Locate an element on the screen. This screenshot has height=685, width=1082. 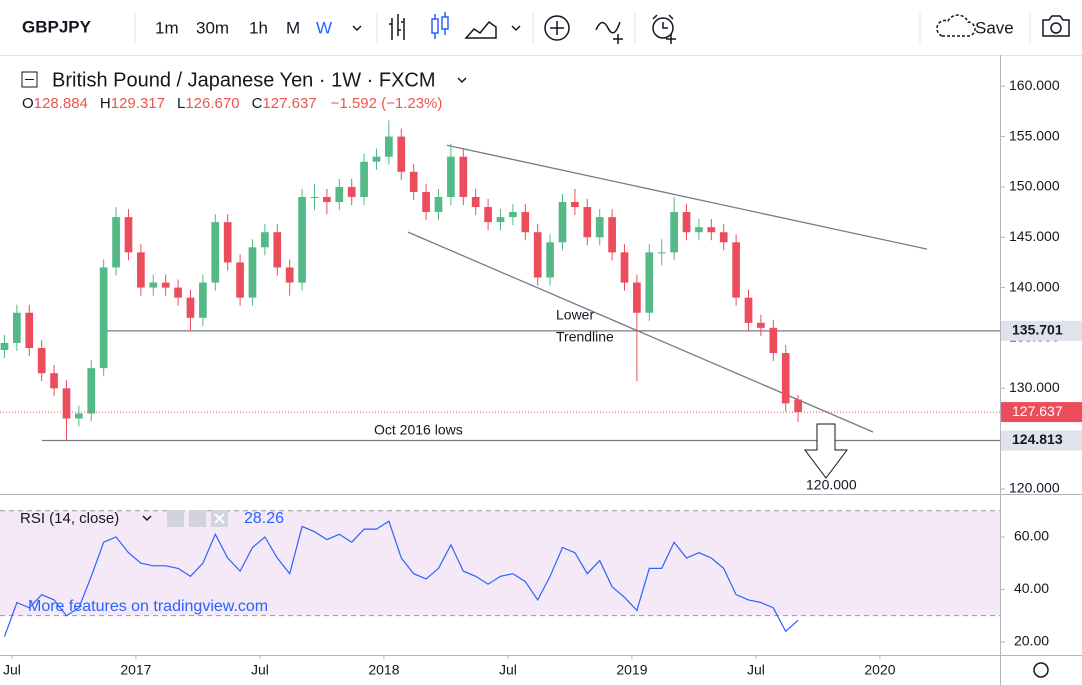
rsi-band is located at coordinates (500, 563).